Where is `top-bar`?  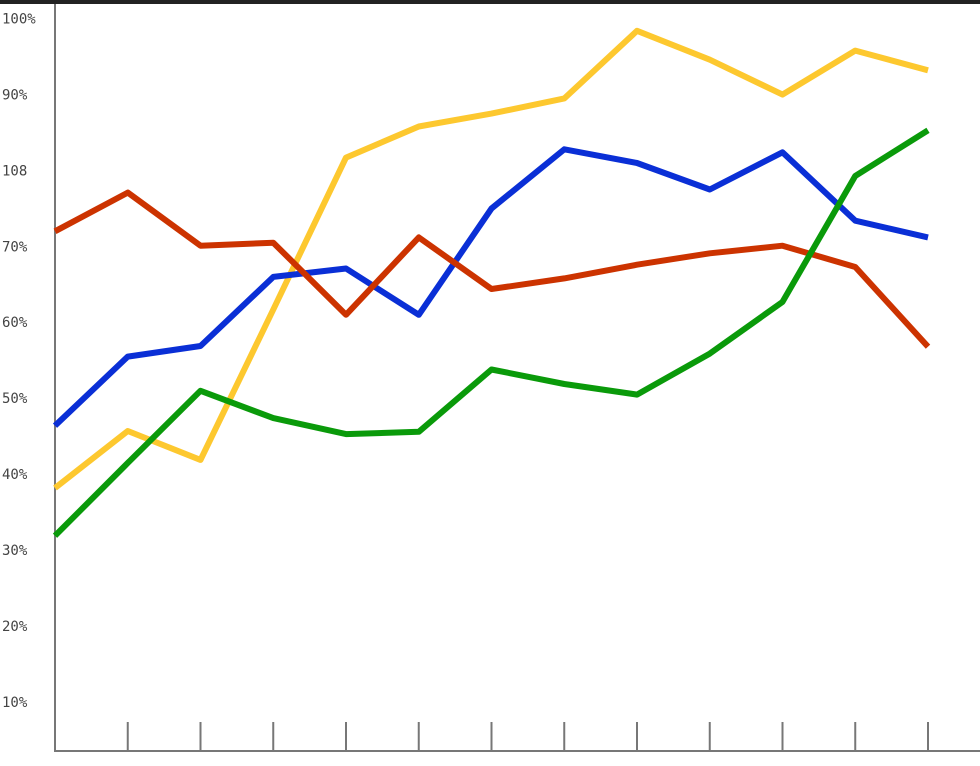
top-bar is located at coordinates (490, 2).